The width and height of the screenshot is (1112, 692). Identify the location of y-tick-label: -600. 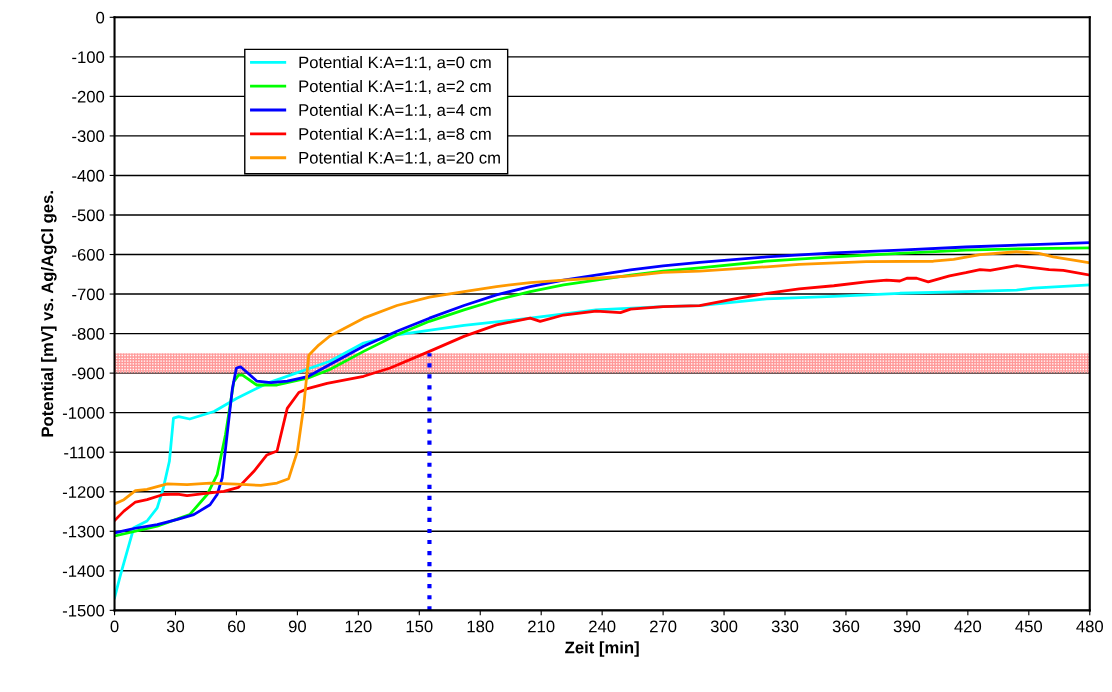
(88, 254).